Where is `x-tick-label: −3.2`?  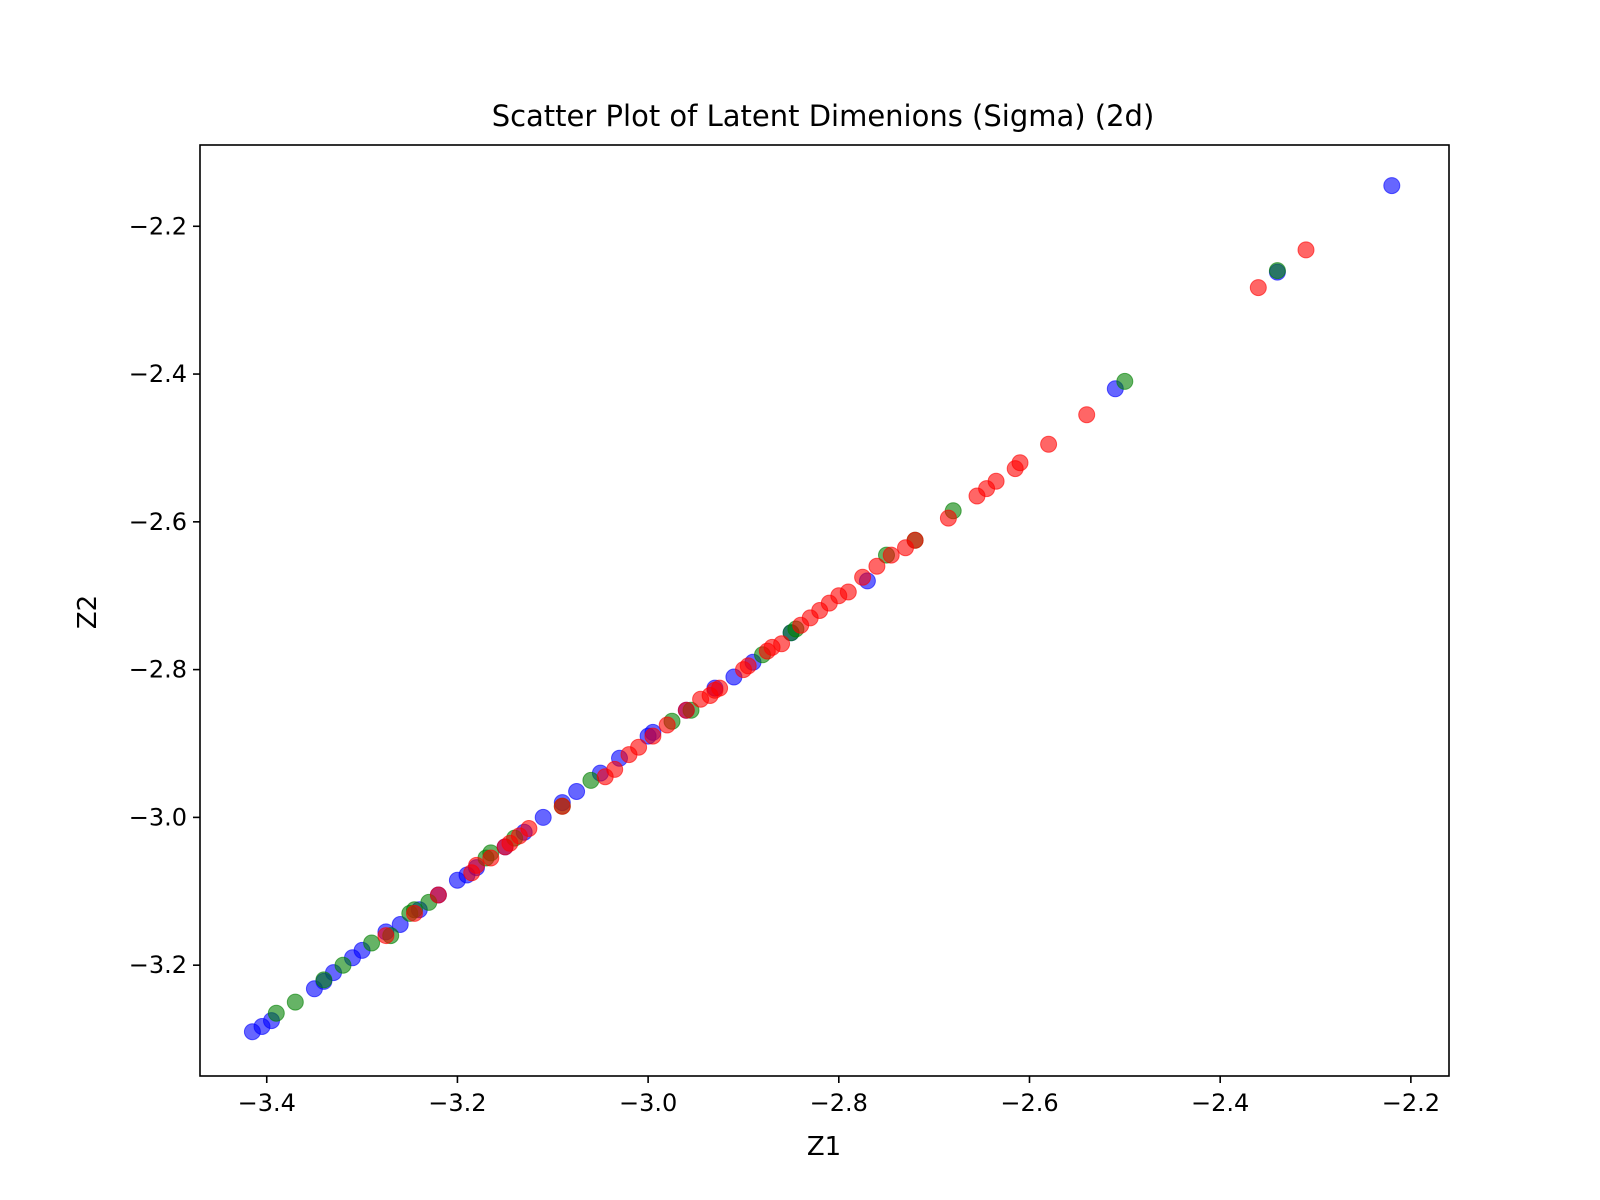 x-tick-label: −3.2 is located at coordinates (457, 1103).